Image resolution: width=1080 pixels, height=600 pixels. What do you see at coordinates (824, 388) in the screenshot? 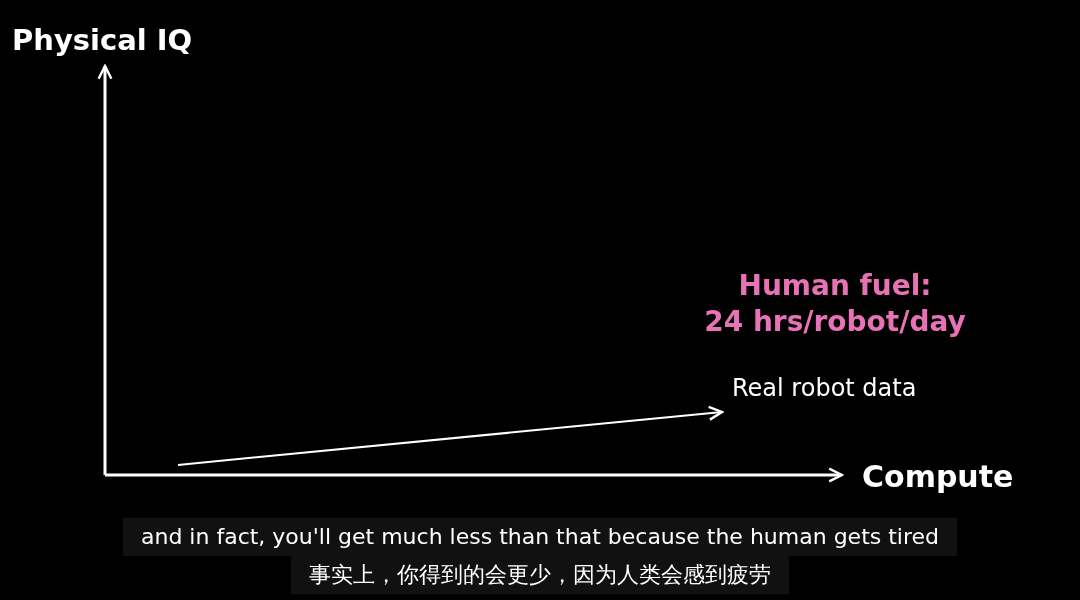
I see `series-label: Real robot data` at bounding box center [824, 388].